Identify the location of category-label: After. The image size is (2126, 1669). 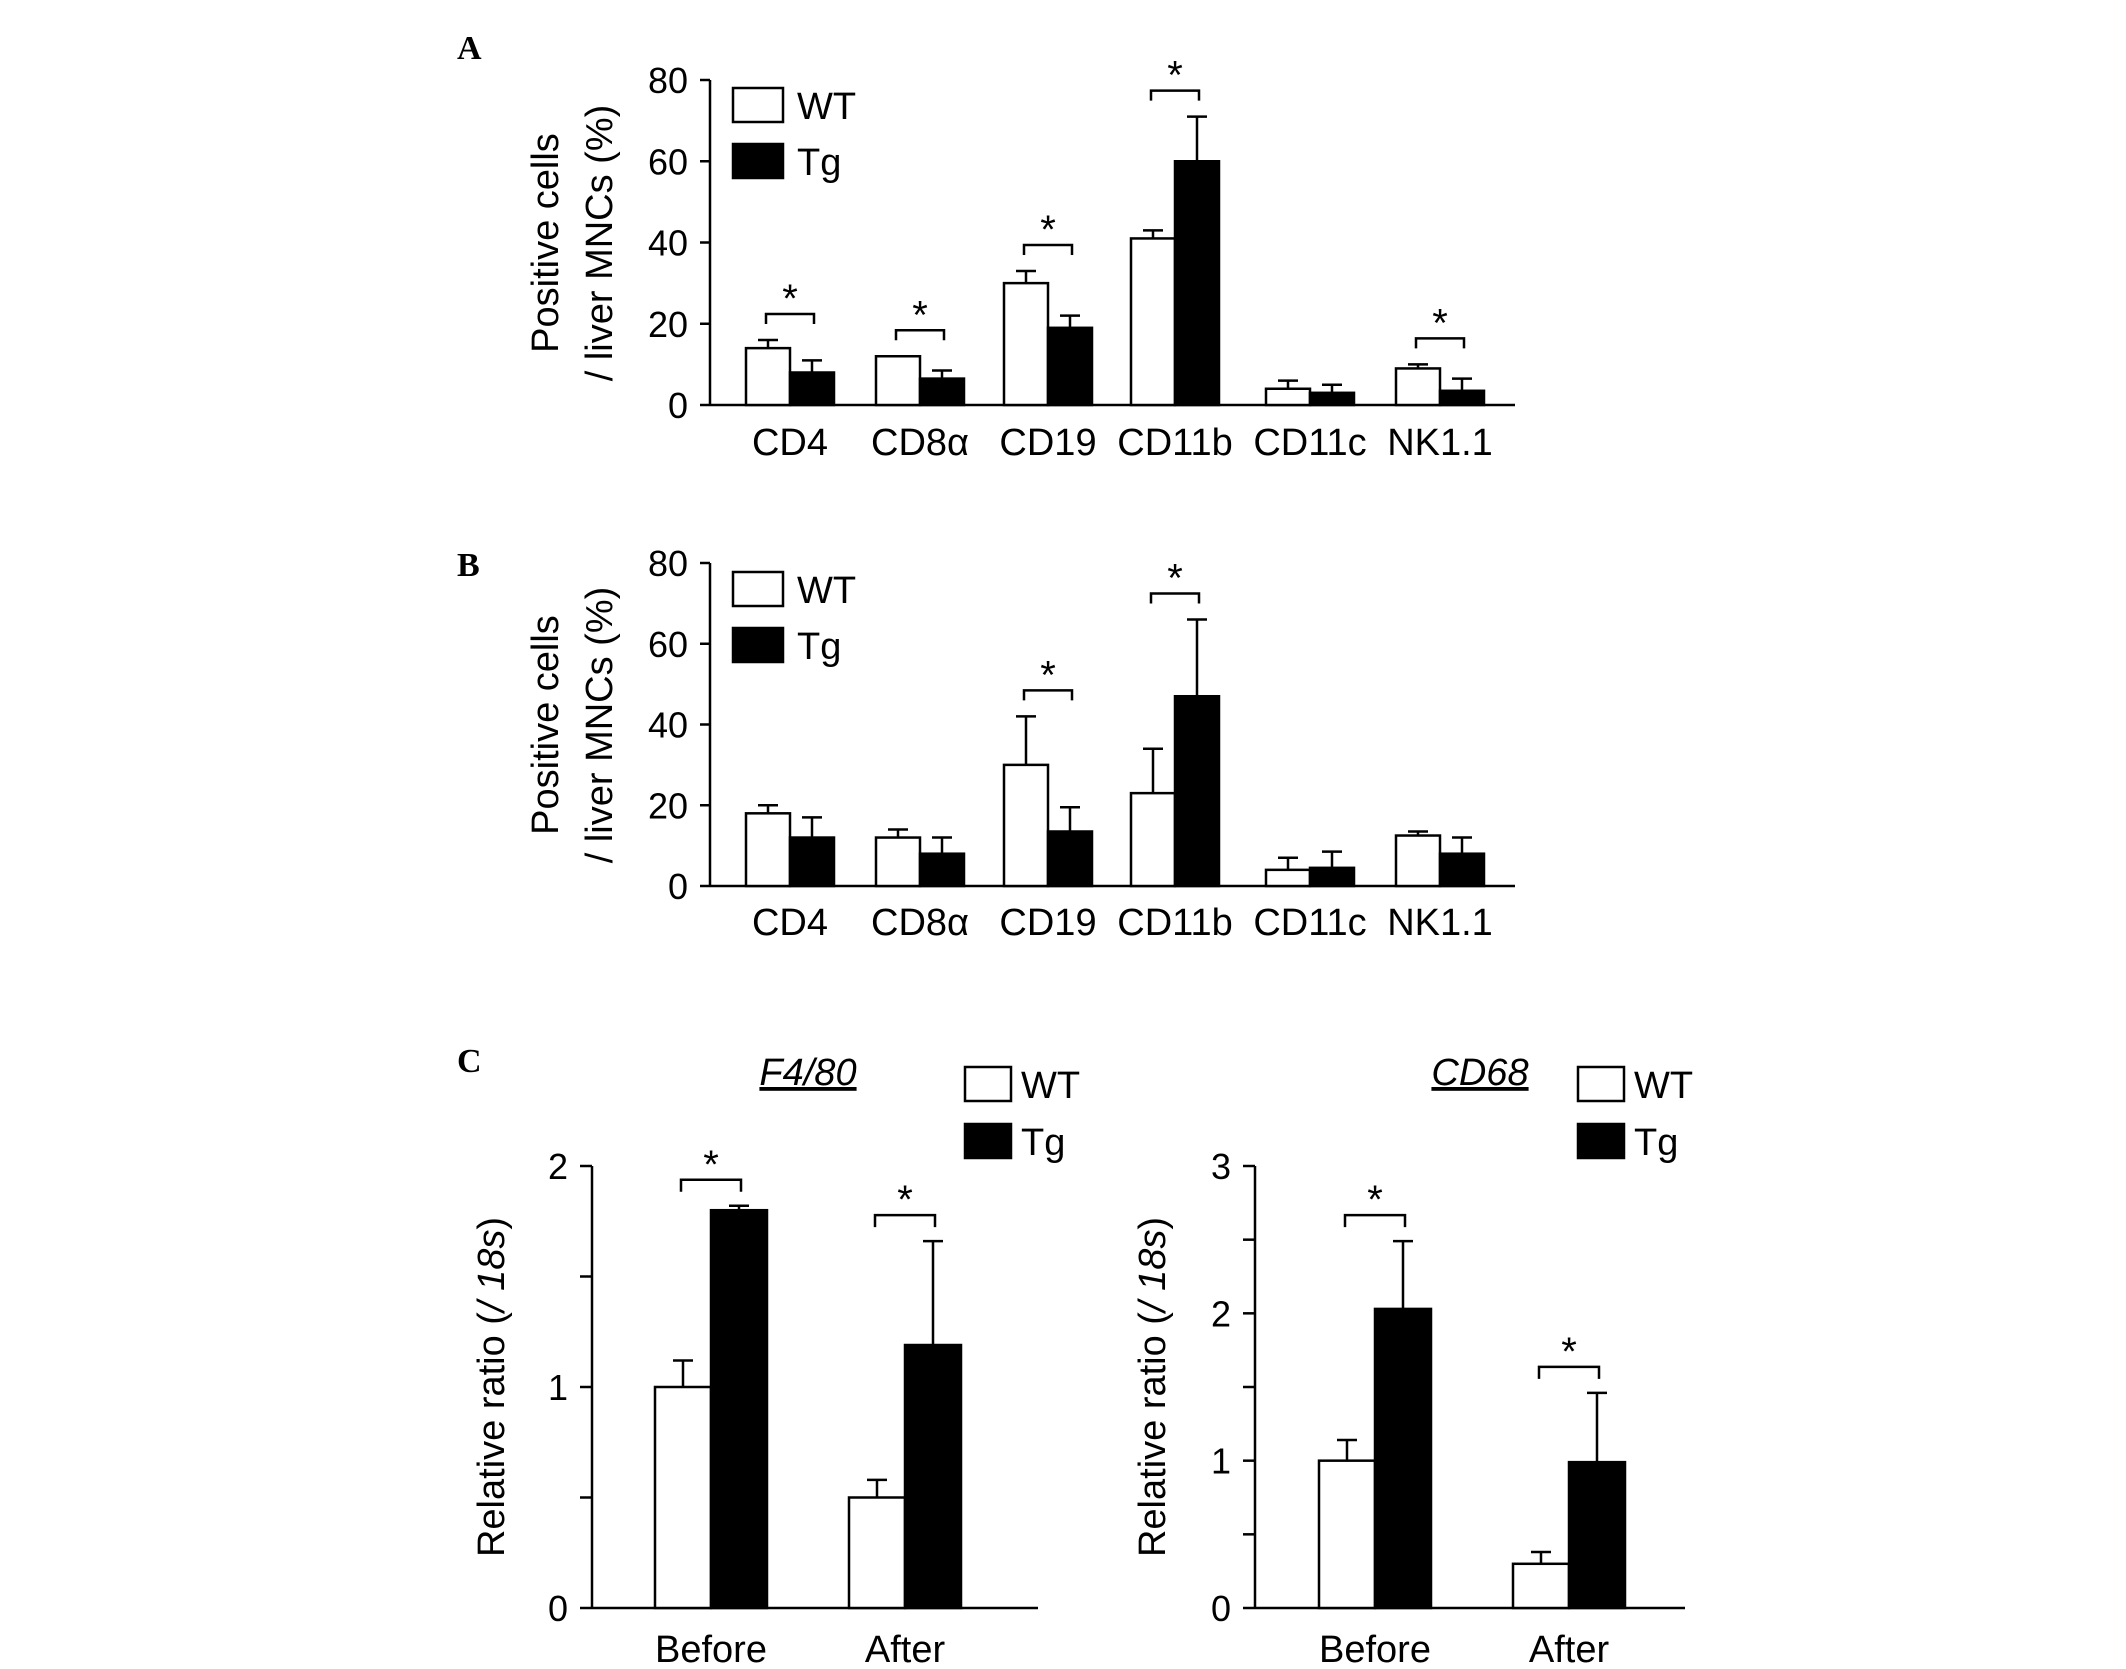
(1569, 1649).